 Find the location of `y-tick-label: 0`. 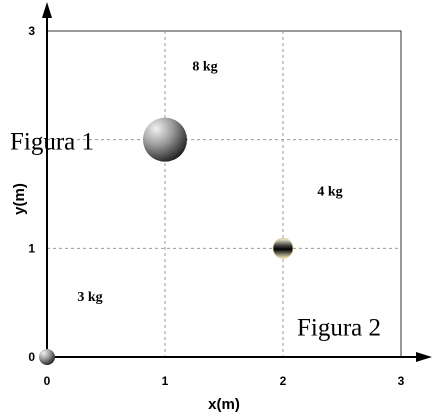

y-tick-label: 0 is located at coordinates (31, 357).